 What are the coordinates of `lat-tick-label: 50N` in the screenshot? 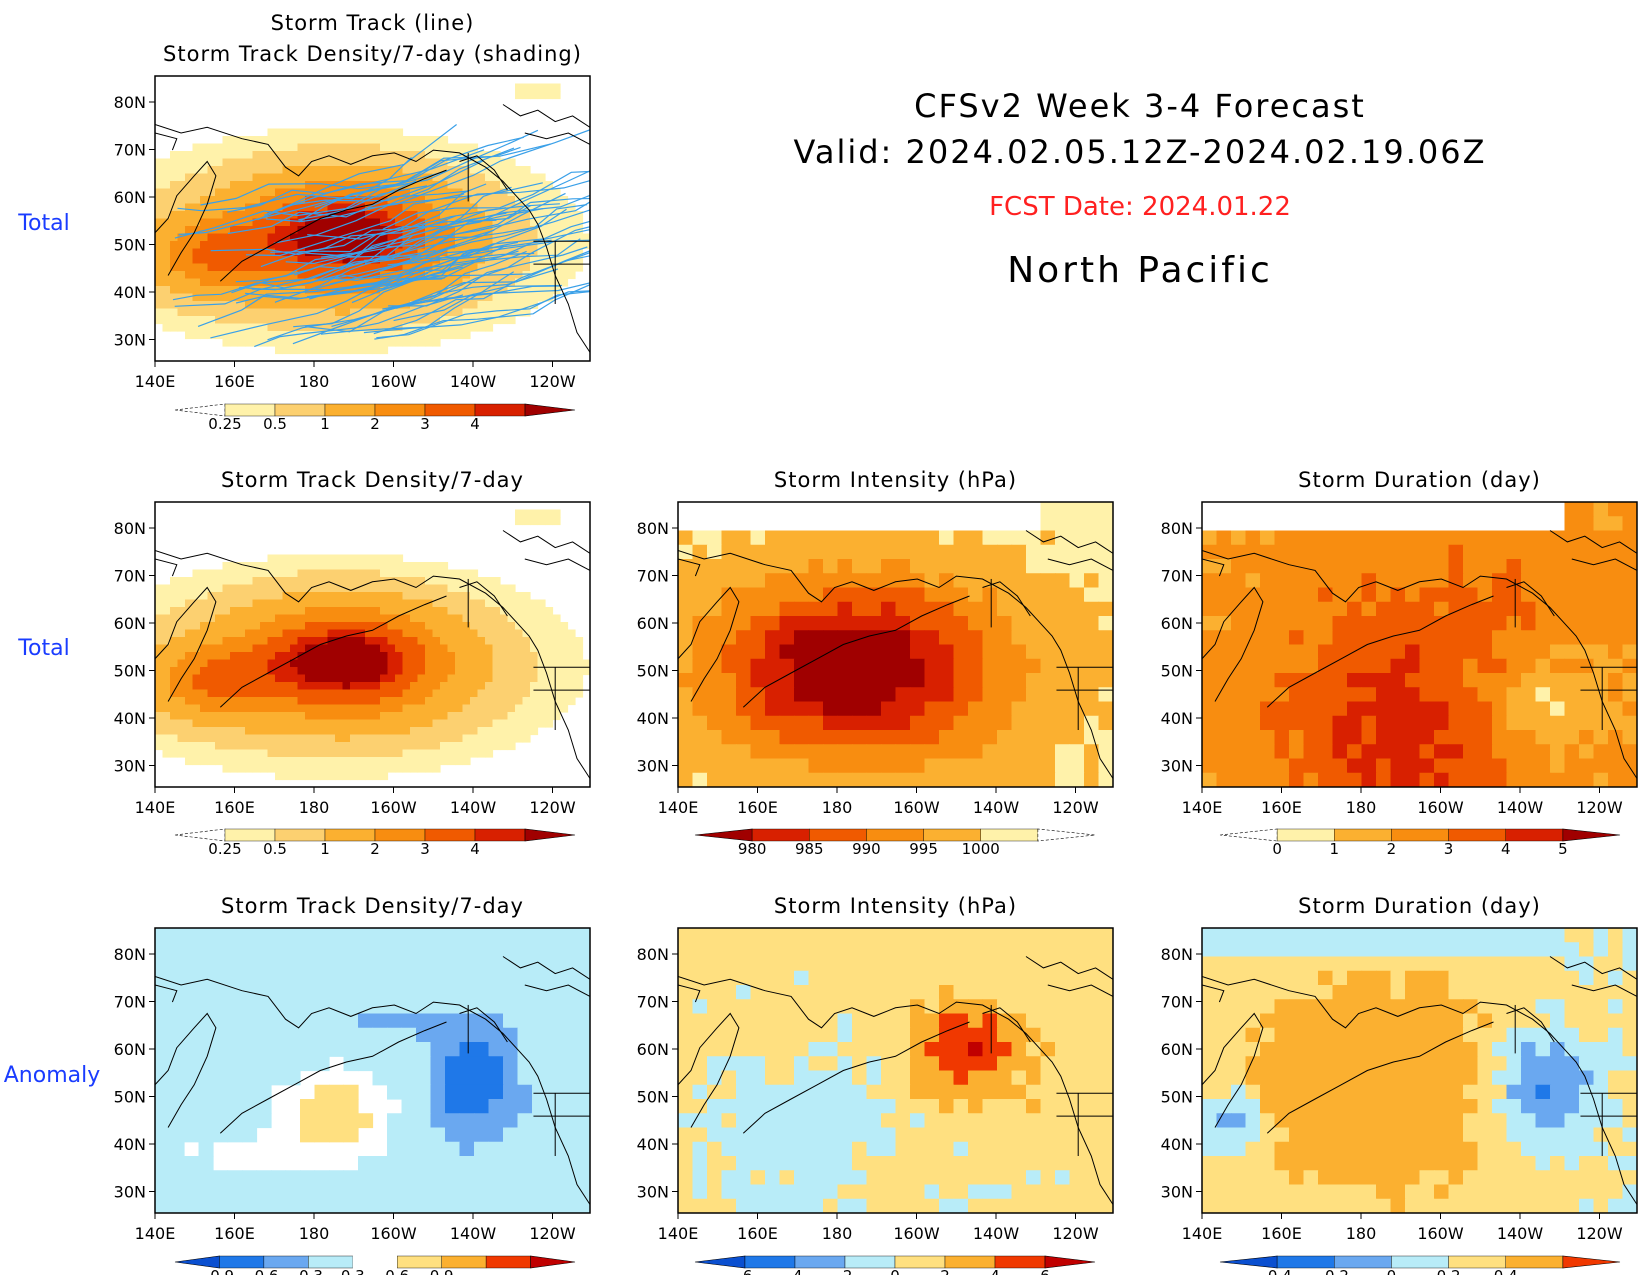 It's located at (1177, 671).